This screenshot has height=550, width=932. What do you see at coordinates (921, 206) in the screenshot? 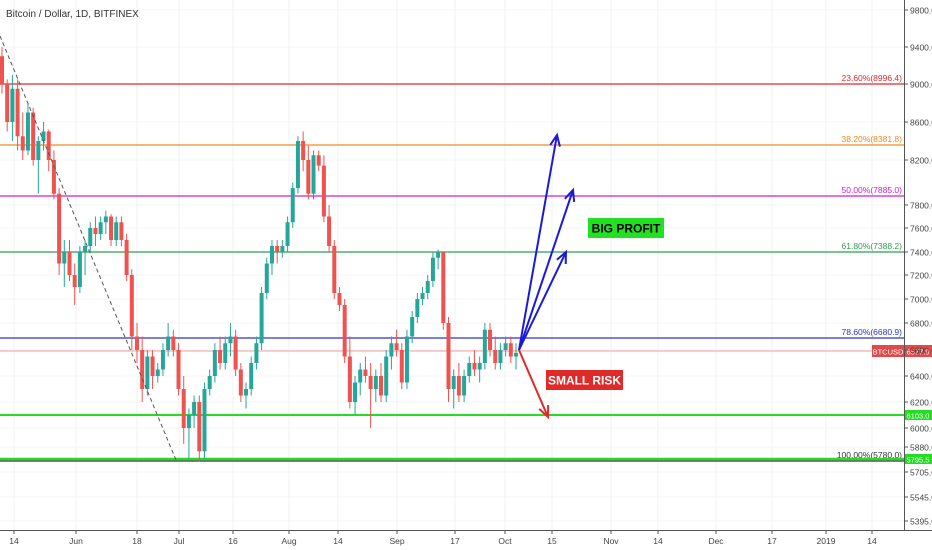
I see `price-tick-label: 7800.0` at bounding box center [921, 206].